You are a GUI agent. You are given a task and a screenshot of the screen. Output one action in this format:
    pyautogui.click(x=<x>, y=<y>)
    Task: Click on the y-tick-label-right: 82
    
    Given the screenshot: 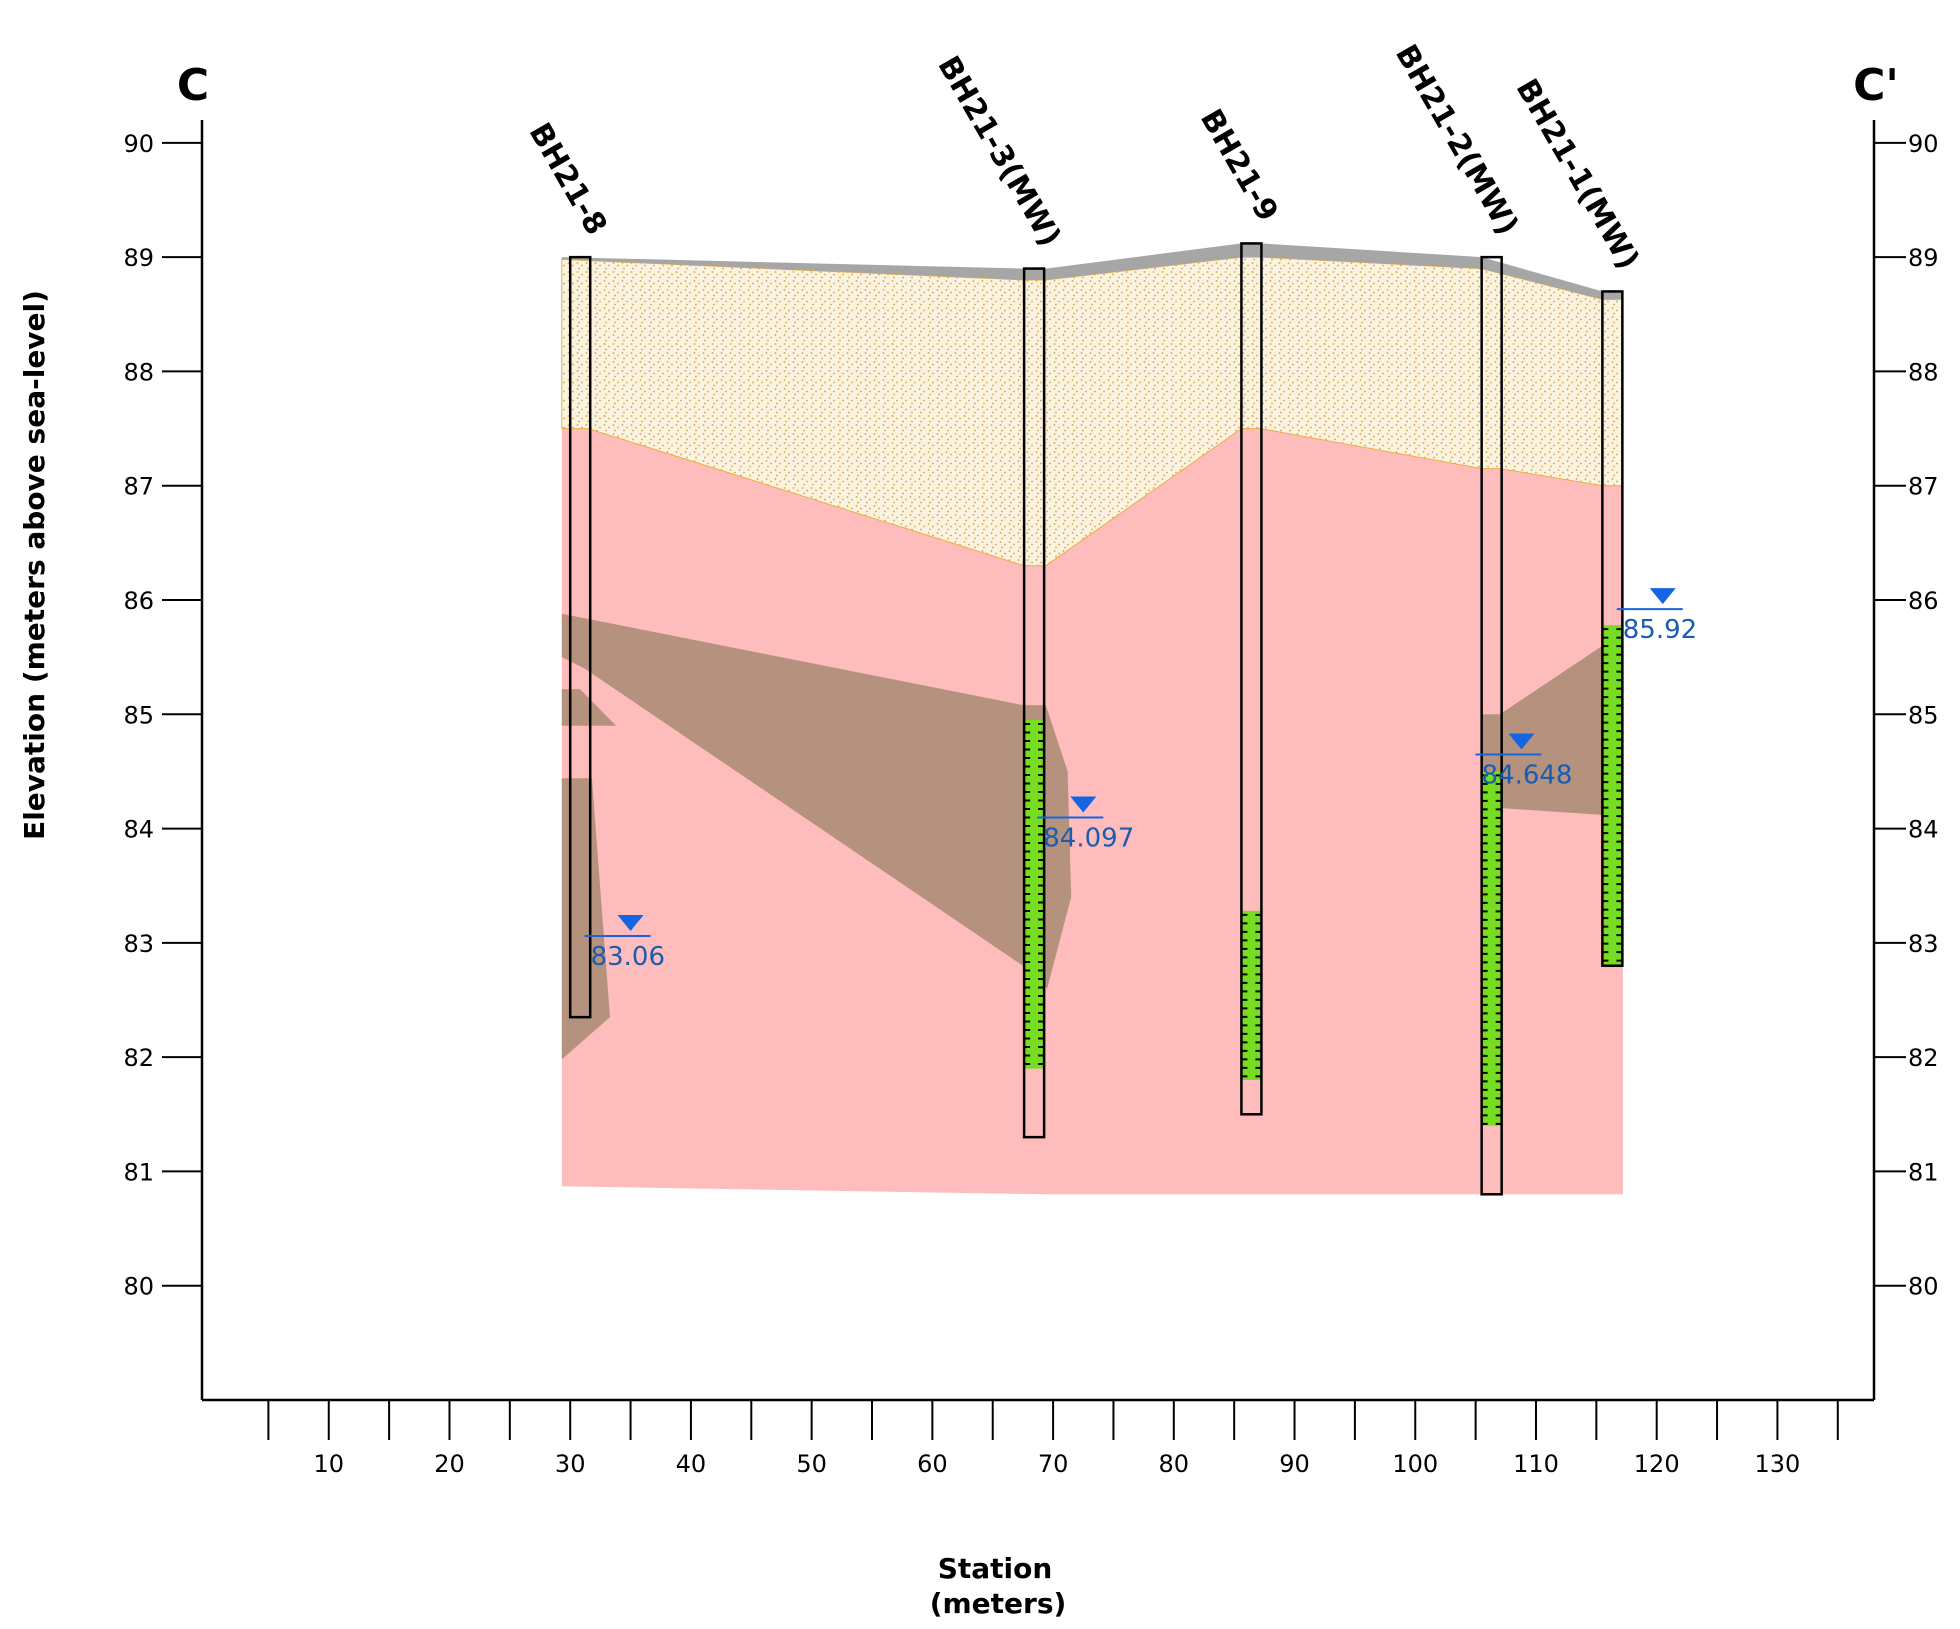 What is the action you would take?
    pyautogui.click(x=1923, y=1058)
    